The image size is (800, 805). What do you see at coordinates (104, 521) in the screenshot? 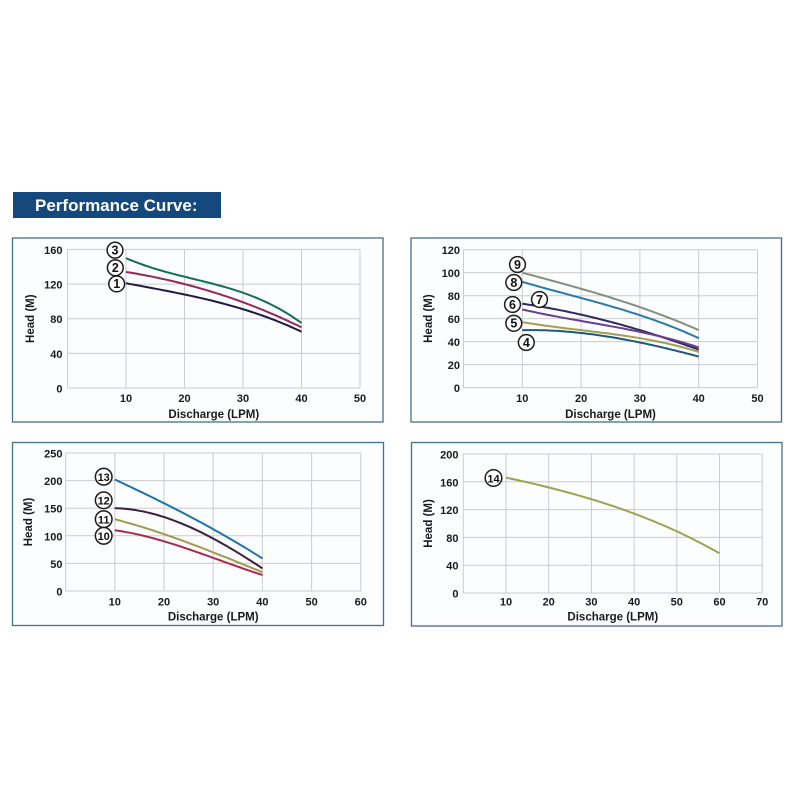
I see `svg-text: 11` at bounding box center [104, 521].